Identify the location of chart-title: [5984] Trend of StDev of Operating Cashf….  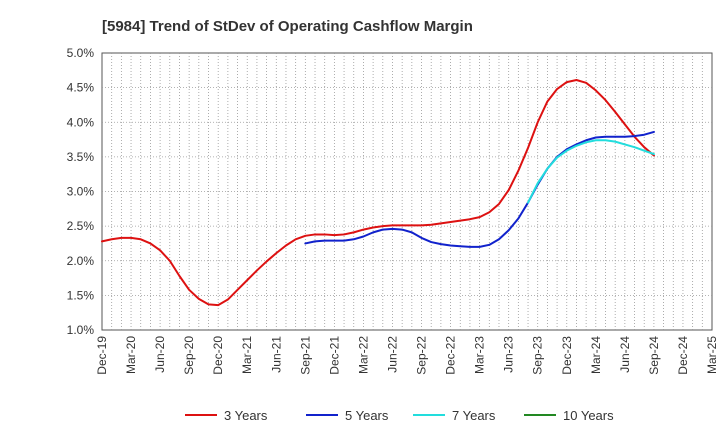
(287, 26).